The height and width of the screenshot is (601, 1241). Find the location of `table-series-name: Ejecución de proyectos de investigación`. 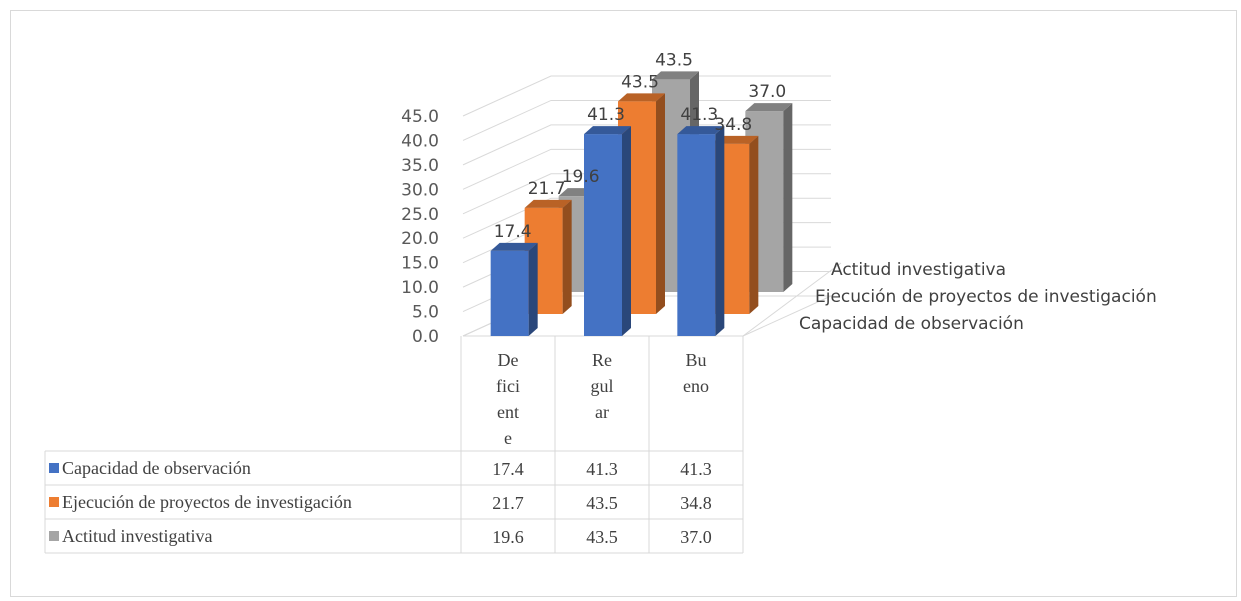

table-series-name: Ejecución de proyectos de investigación is located at coordinates (207, 502).